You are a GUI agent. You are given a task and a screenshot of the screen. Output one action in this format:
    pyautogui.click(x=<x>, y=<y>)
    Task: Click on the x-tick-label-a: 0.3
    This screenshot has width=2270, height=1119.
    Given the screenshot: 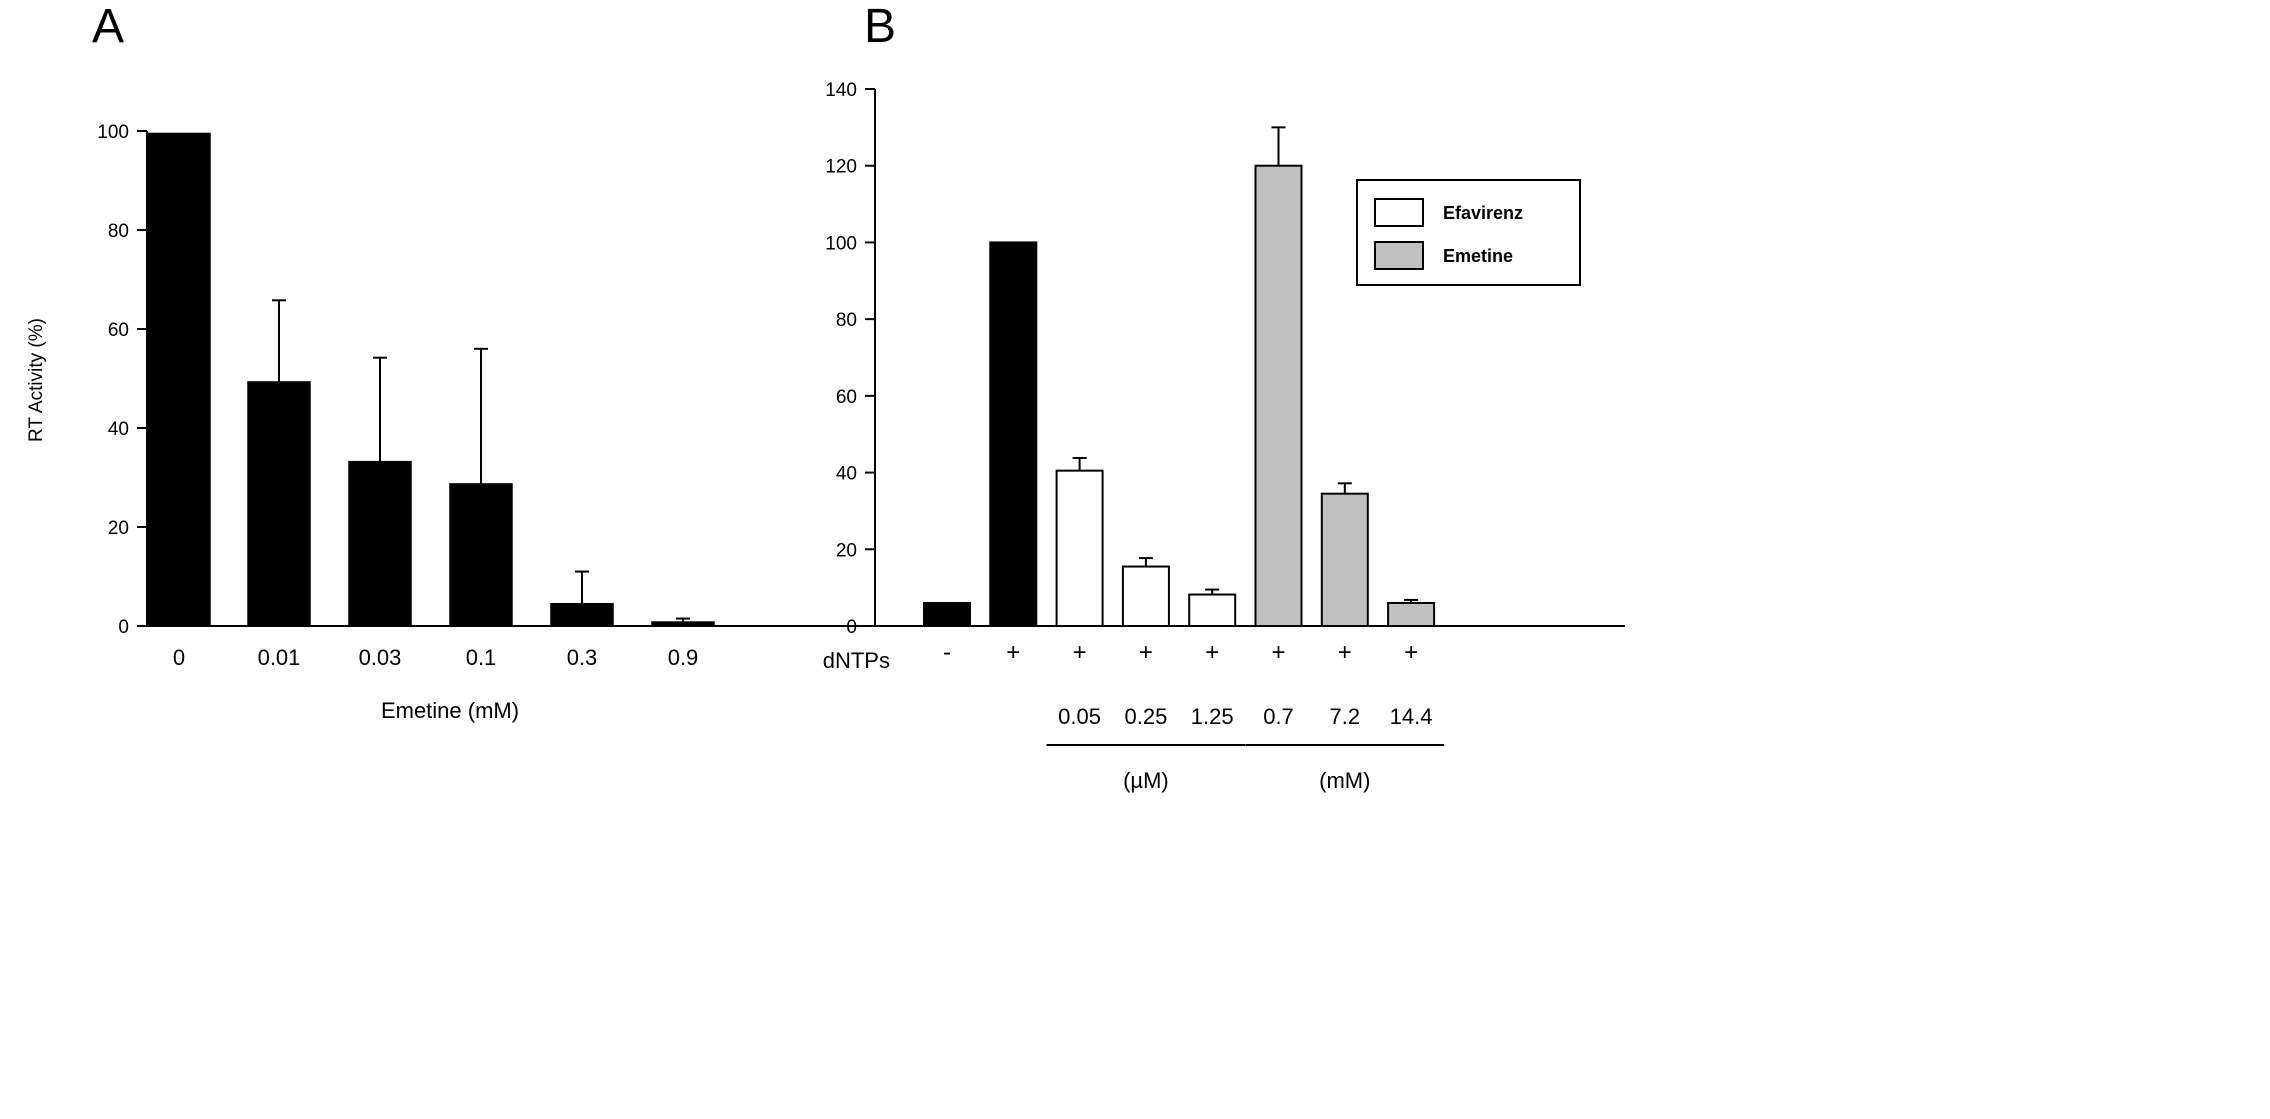 What is the action you would take?
    pyautogui.click(x=582, y=657)
    